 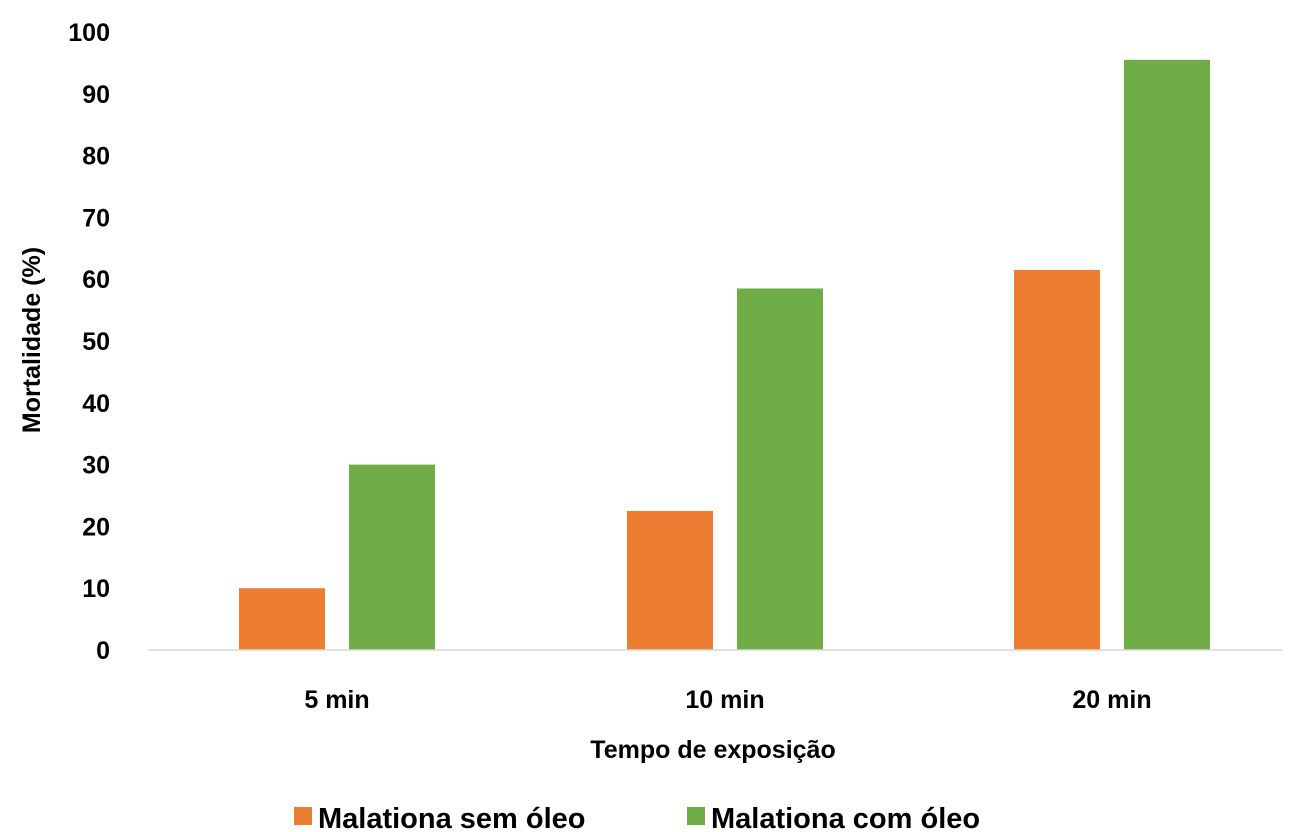 I want to click on x-tick-label: 10 min, so click(x=724, y=700).